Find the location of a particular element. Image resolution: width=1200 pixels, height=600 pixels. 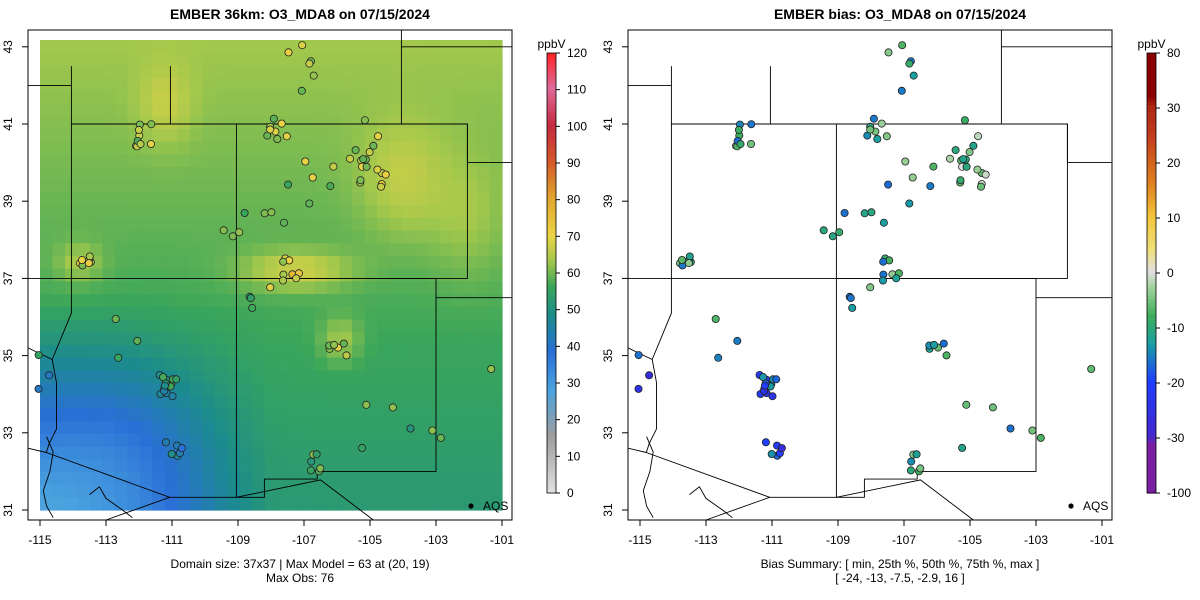

y-tick-label: 37 is located at coordinates (8, 278).